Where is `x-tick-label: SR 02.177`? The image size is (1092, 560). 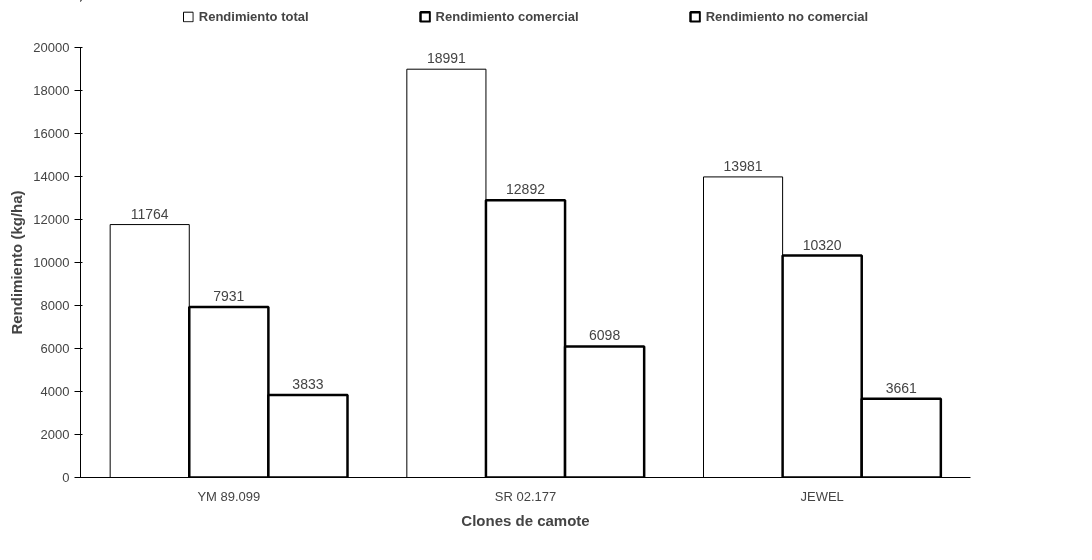 x-tick-label: SR 02.177 is located at coordinates (525, 496).